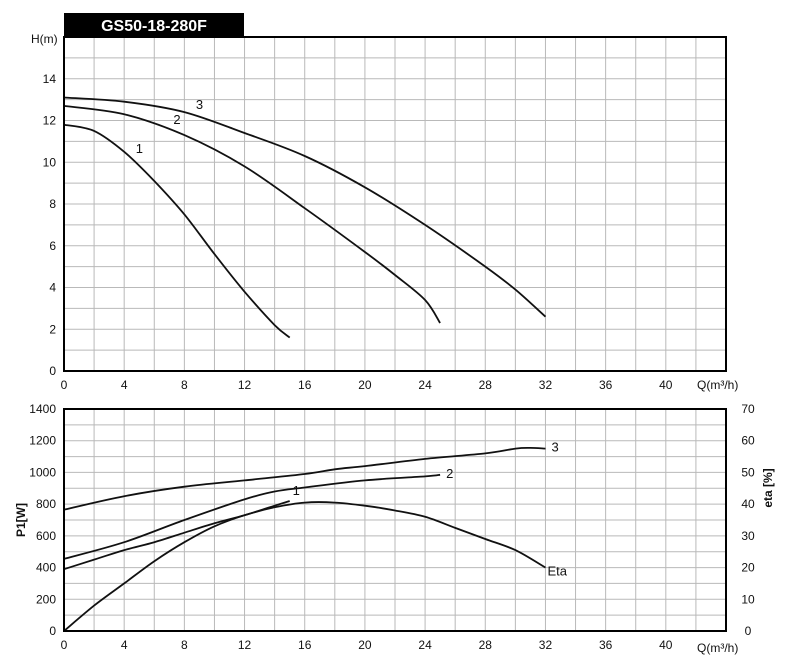  Describe the element at coordinates (748, 536) in the screenshot. I see `eta-y-tick-label: 30` at that location.